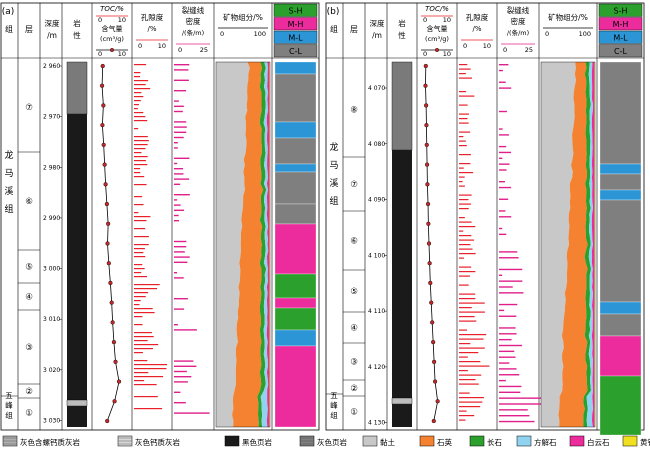 The height and width of the screenshot is (450, 650). What do you see at coordinates (257, 442) in the screenshot?
I see `legend-label: 黑色页岩` at bounding box center [257, 442].